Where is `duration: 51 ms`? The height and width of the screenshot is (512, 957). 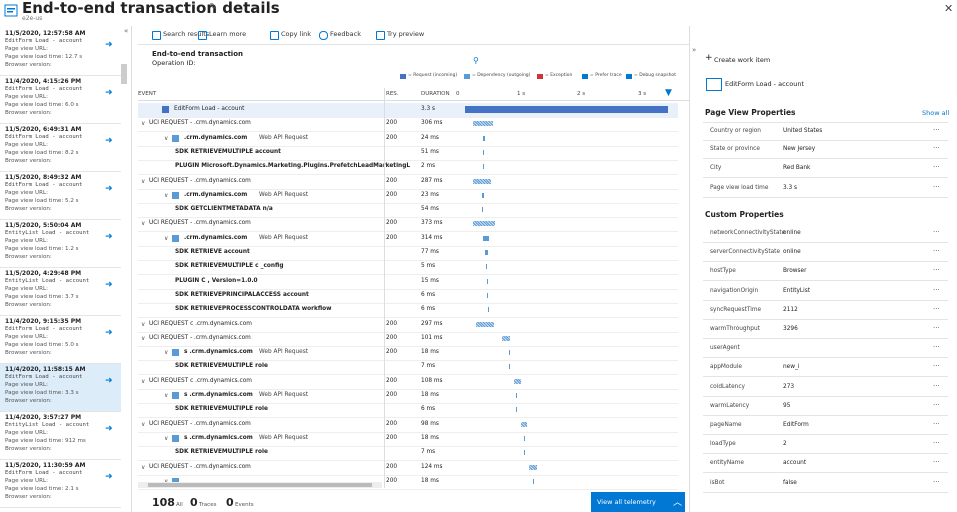
duration: 51 ms is located at coordinates (430, 151).